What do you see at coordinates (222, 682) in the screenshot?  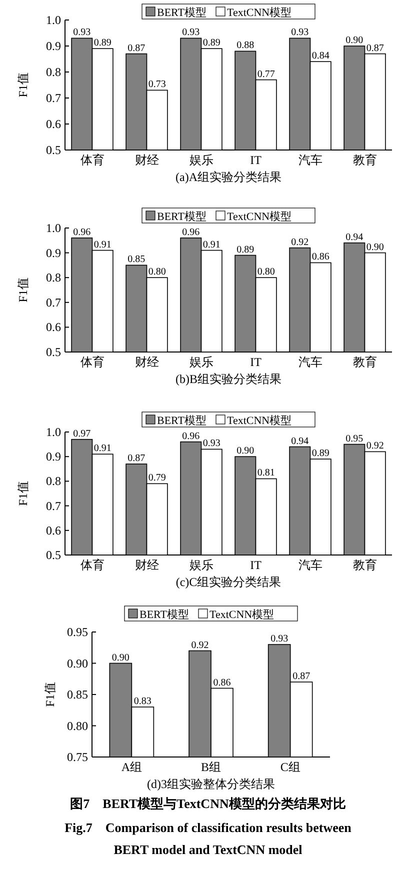 I see `data-label: 0.86` at bounding box center [222, 682].